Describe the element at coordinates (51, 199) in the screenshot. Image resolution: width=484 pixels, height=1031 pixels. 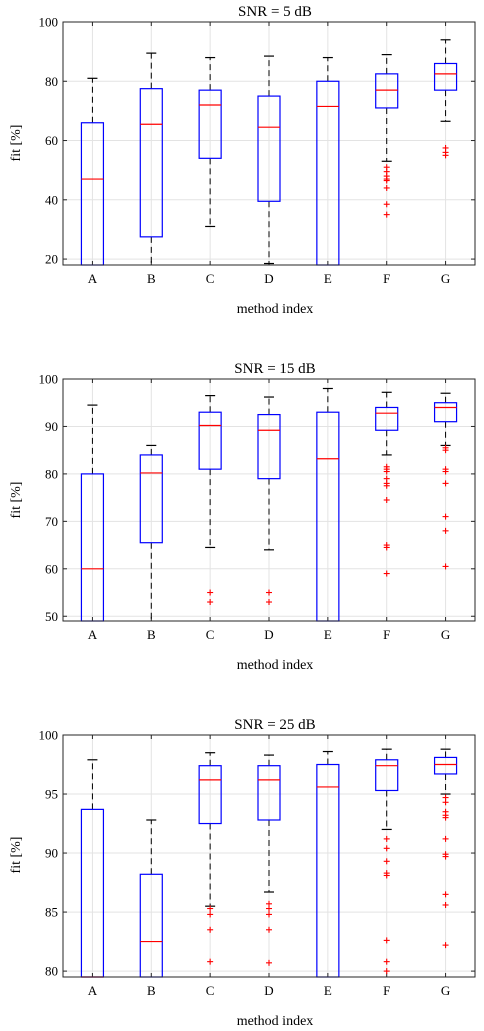
I see `y-tick-label: 40` at that location.